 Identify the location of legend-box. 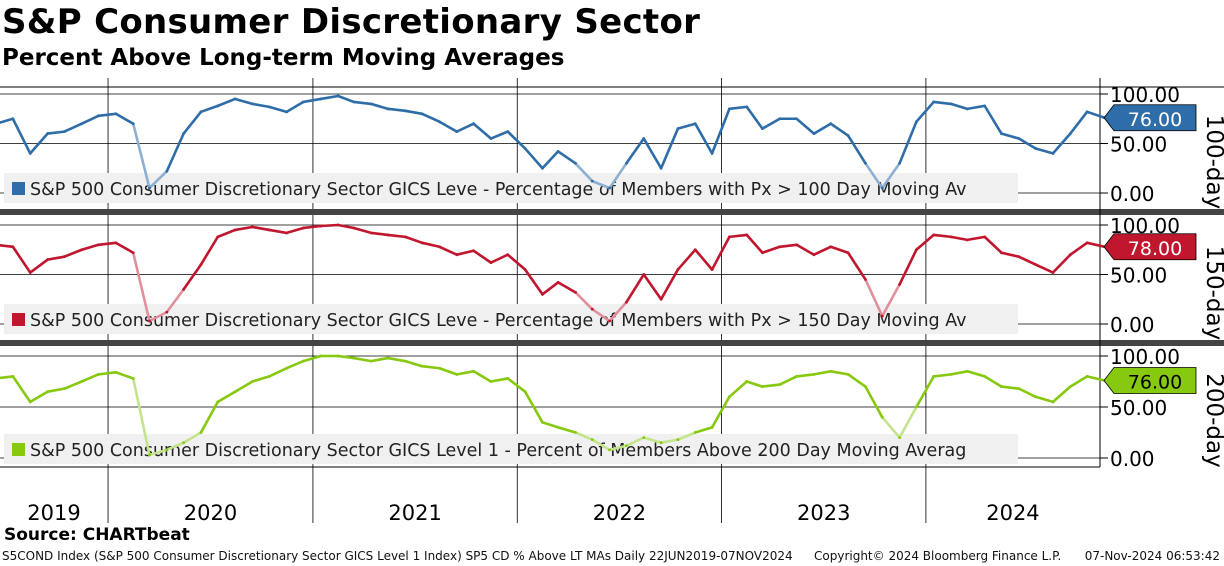
(511, 319).